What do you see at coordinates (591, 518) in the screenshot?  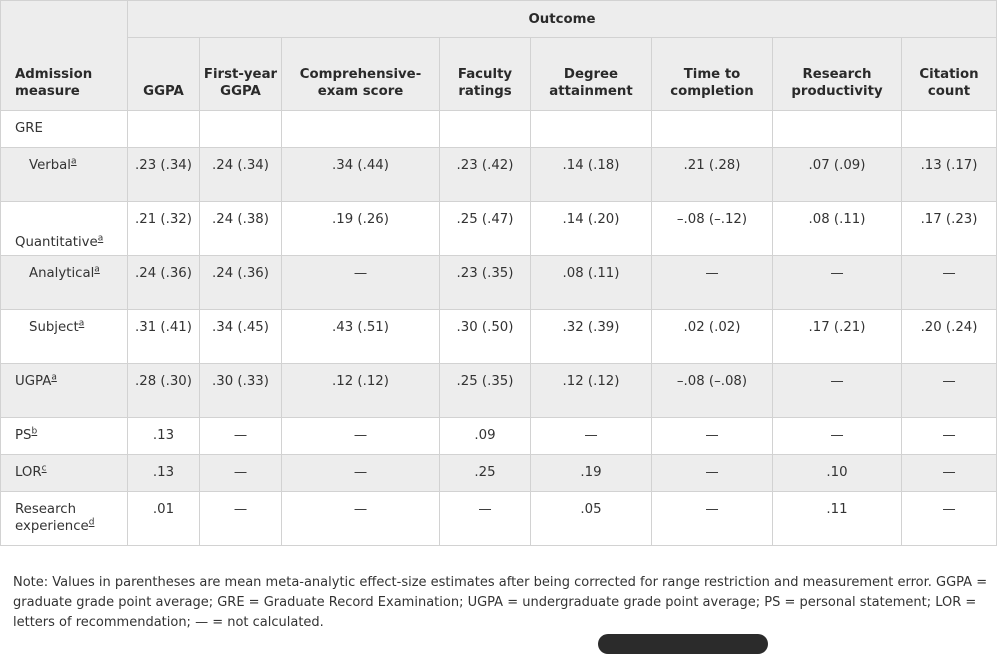 I see `table-cell: .05` at bounding box center [591, 518].